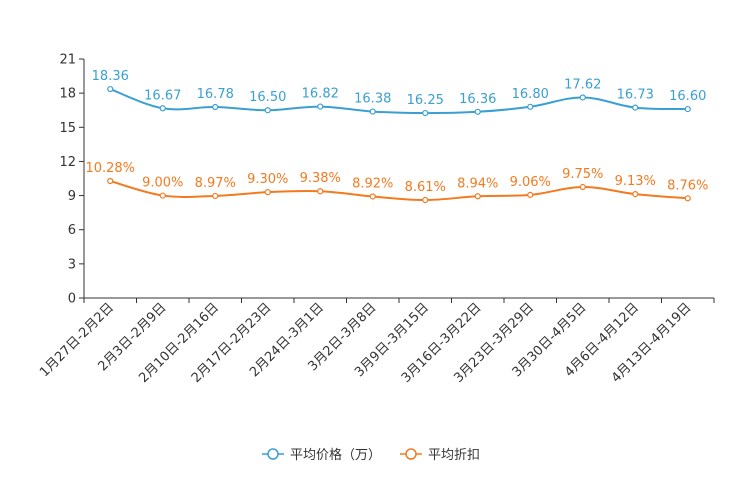 The height and width of the screenshot is (496, 744). Describe the element at coordinates (335, 455) in the screenshot. I see `legend-label: 平均价格（万）` at that location.